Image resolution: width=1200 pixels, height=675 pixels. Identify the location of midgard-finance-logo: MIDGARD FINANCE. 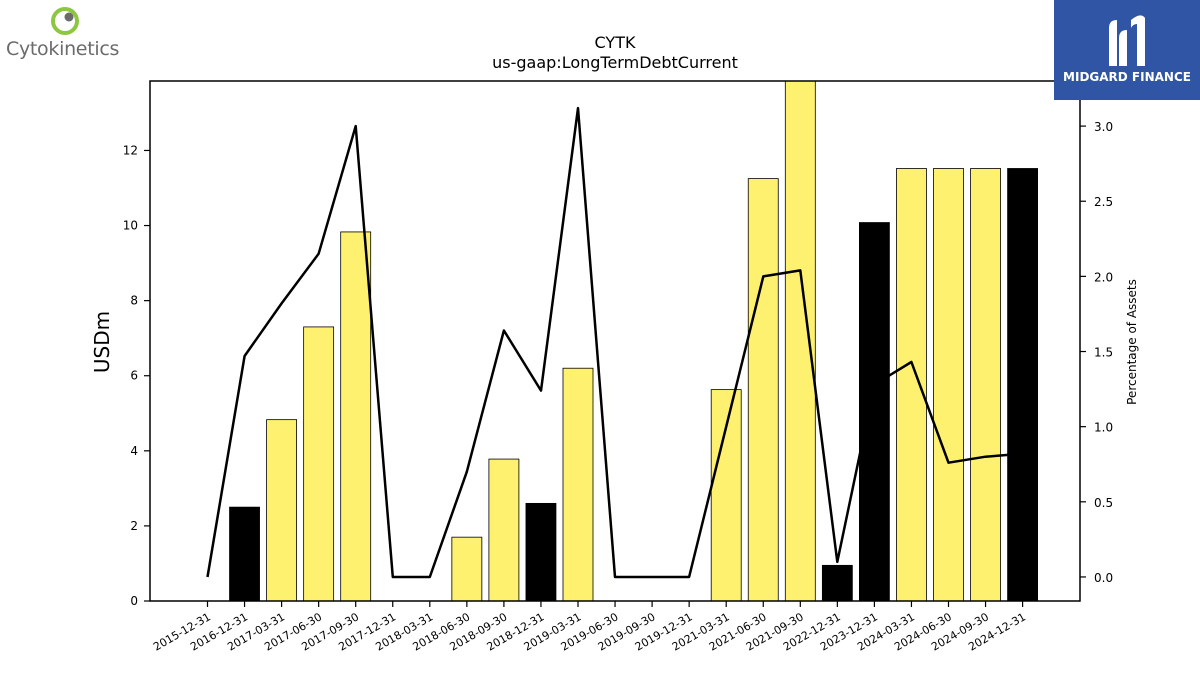
(1127, 50).